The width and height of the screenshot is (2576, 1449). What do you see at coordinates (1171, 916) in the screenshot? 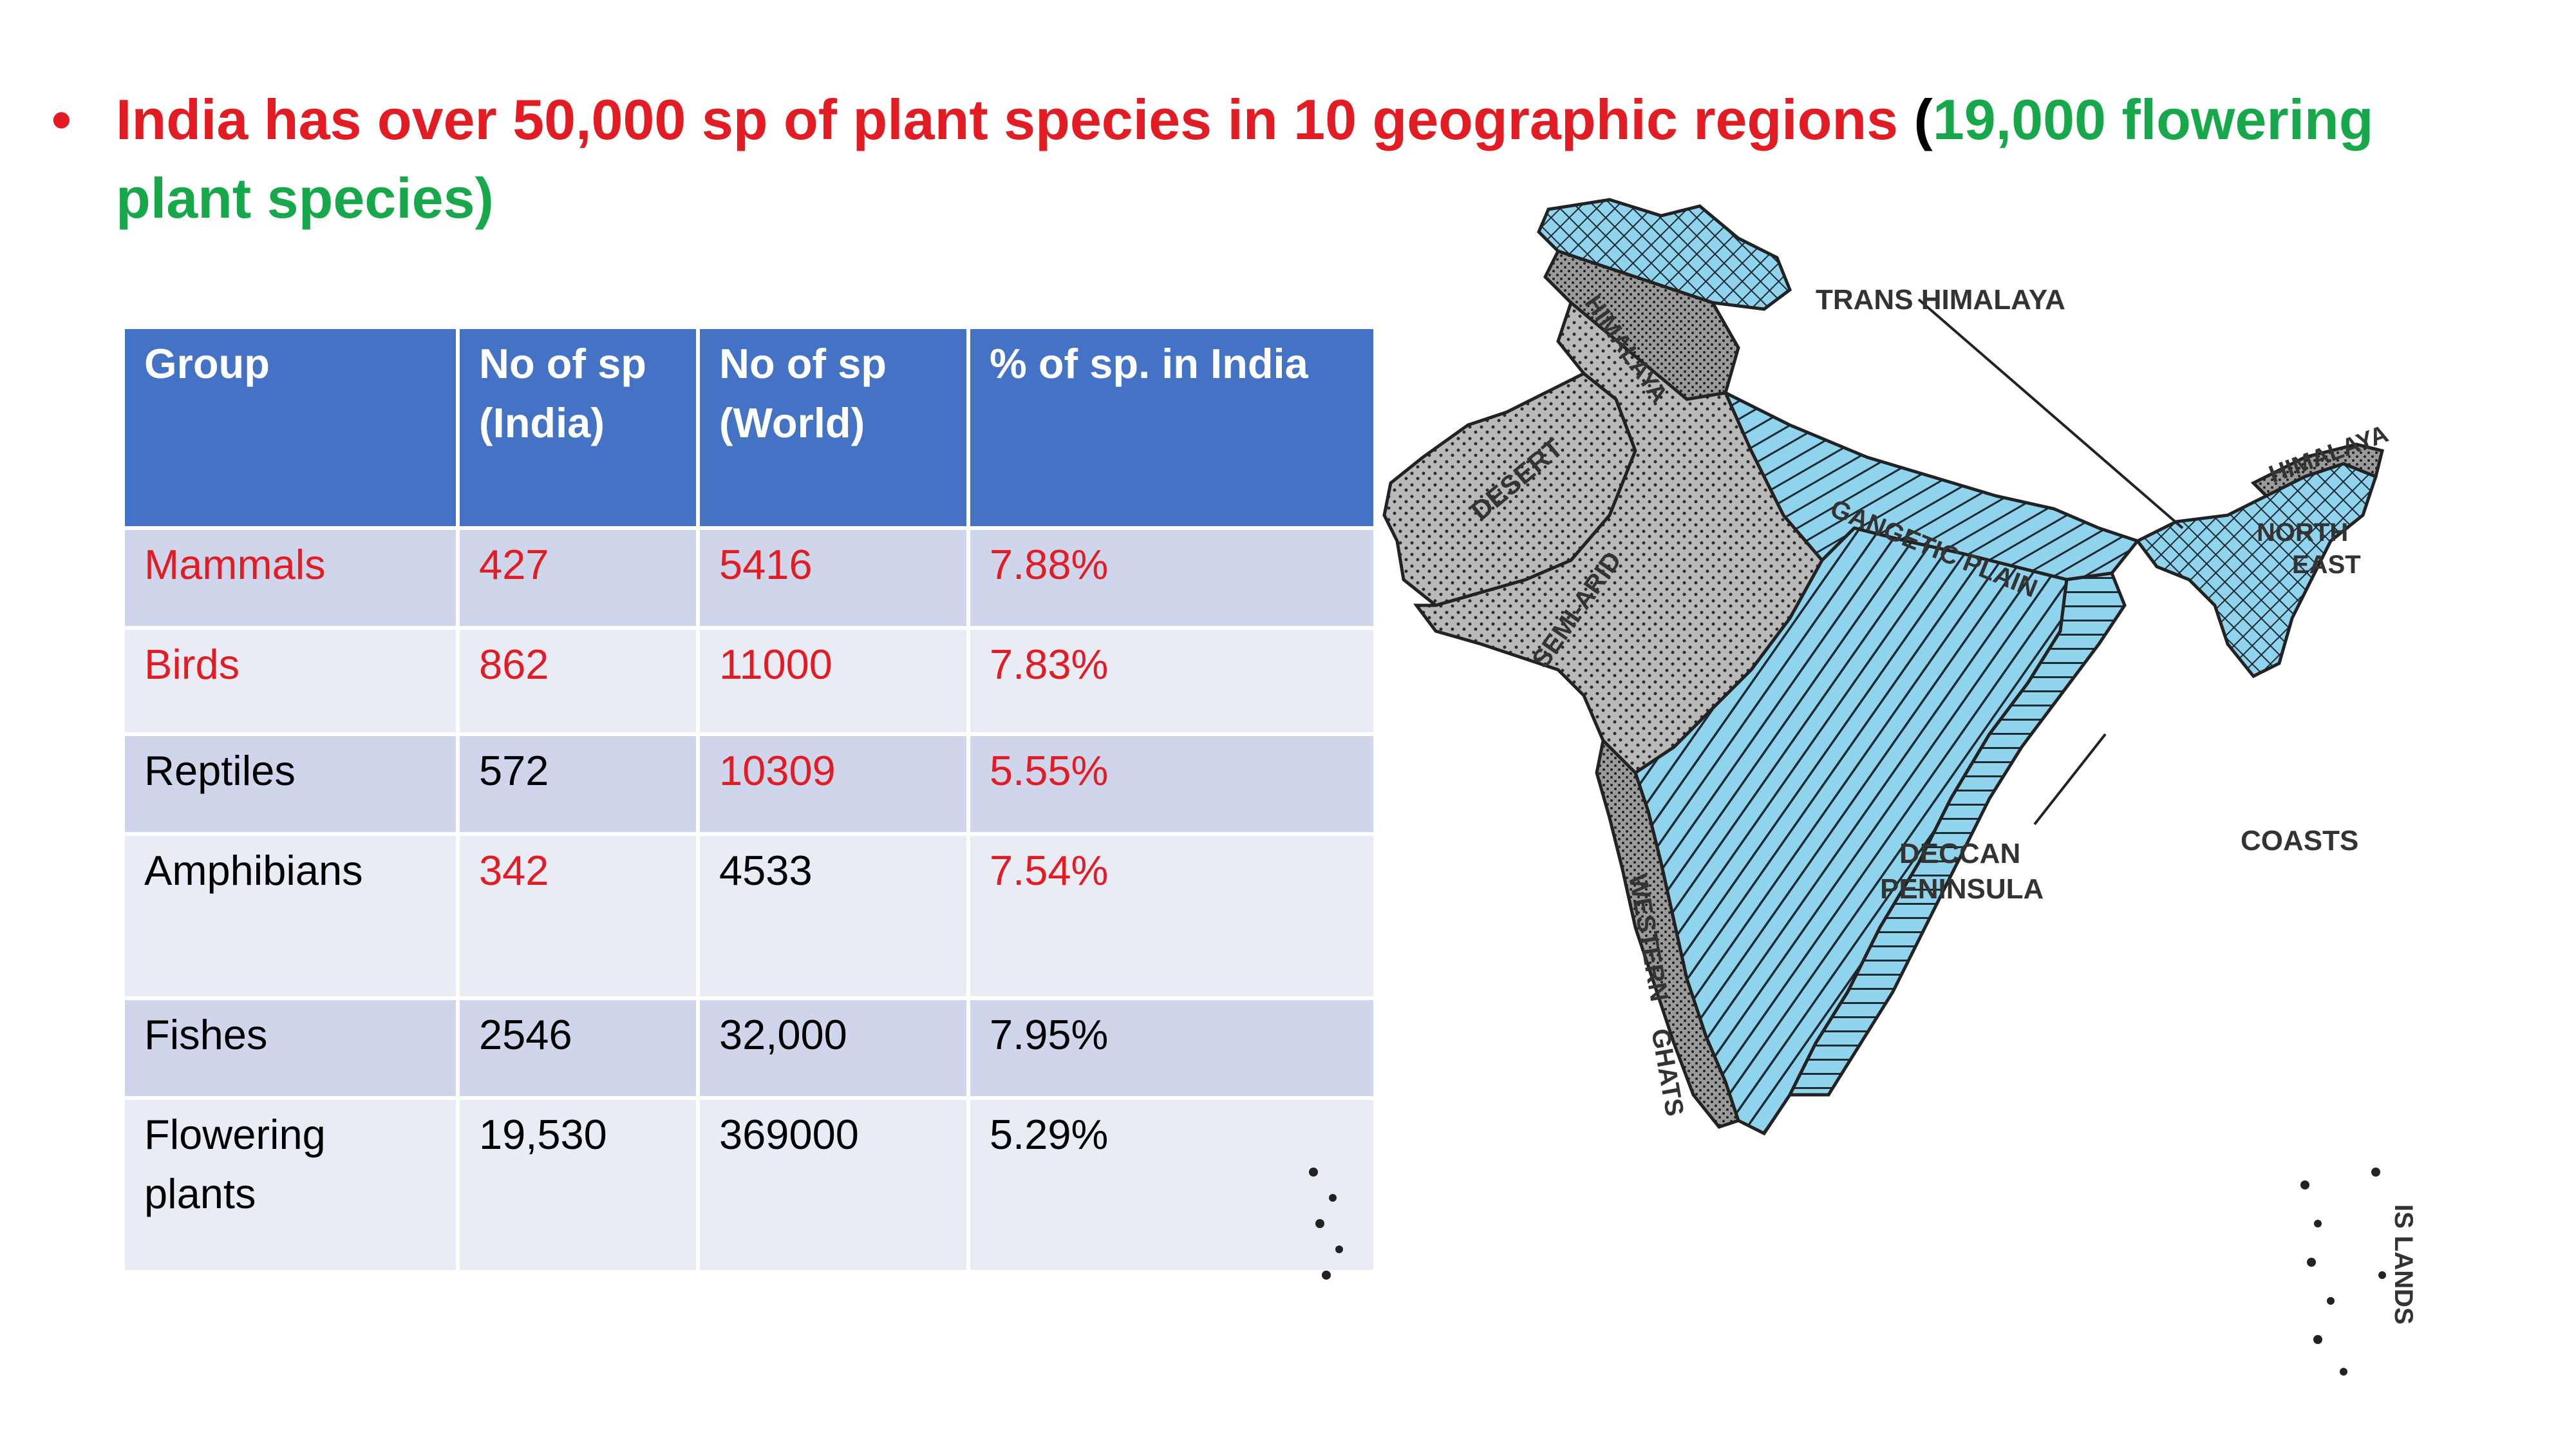
I see `cell-percent: 7.54%` at bounding box center [1171, 916].